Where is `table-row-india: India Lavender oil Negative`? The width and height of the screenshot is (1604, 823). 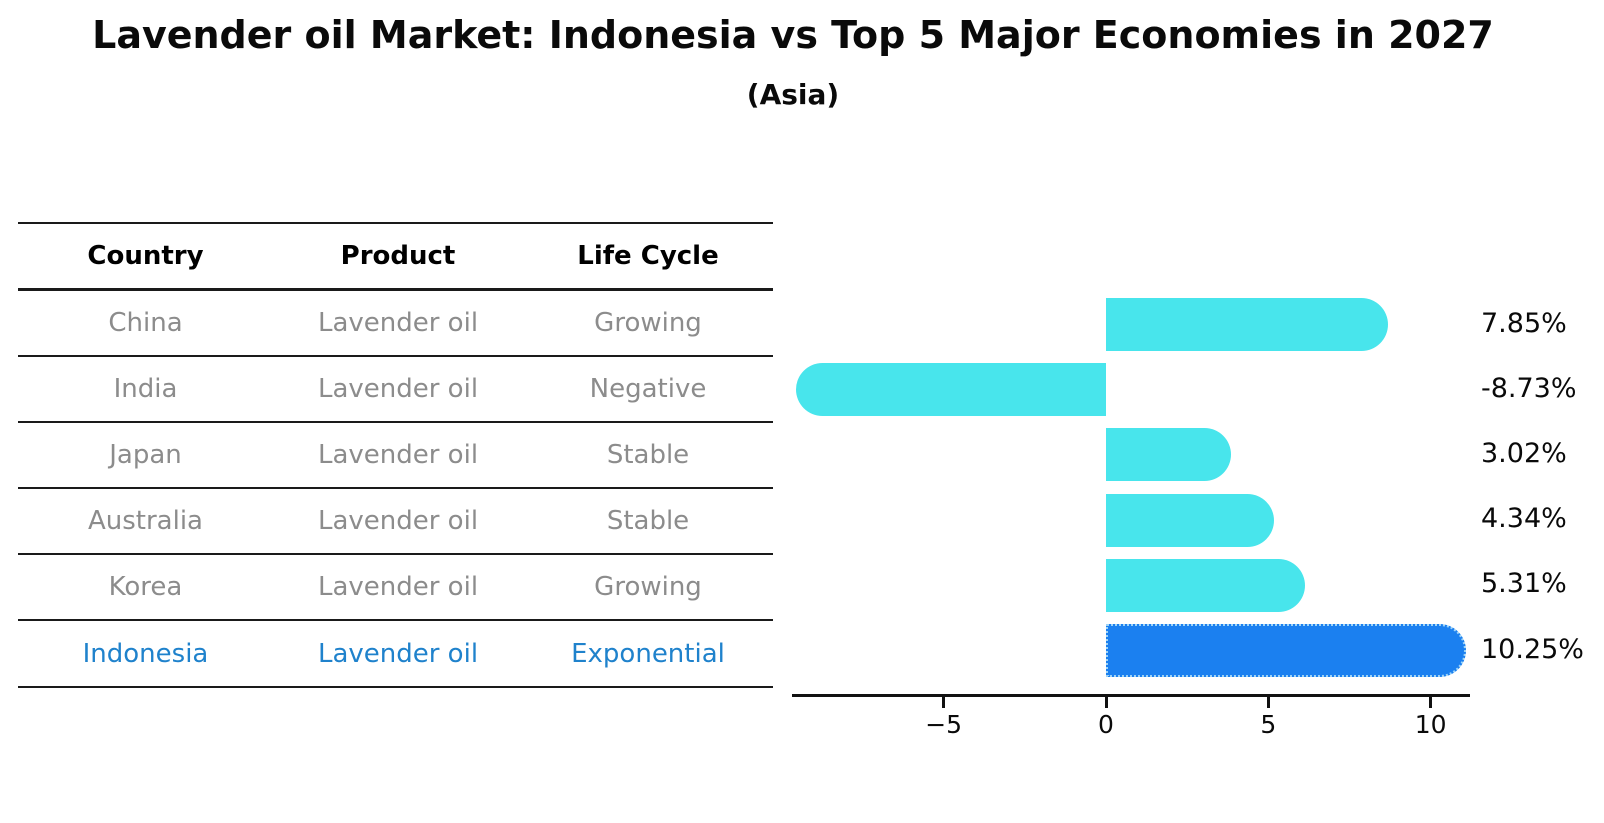 table-row-india: India Lavender oil Negative is located at coordinates (395, 390).